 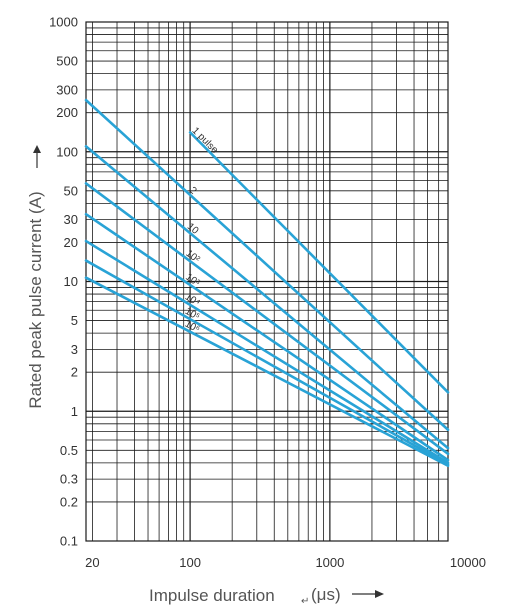 I want to click on y-axis-tick-labels: 1000 500 300 200 100 50 30 20 10 5 3 2 1 0.5 0.3 0.2 0.1, so click(x=63, y=282).